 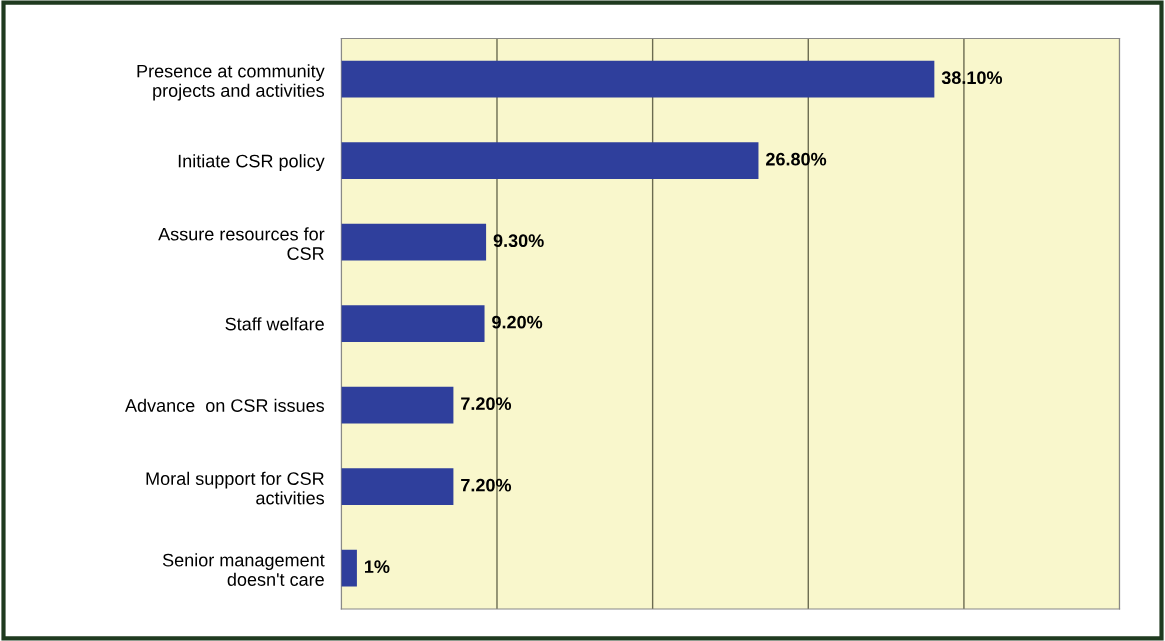 I want to click on y-tick-label: Advance on CSR issues, so click(x=225, y=405).